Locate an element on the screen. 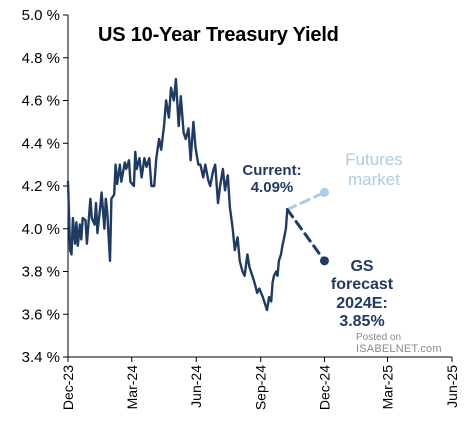  annotation-current-line-2: 4.09% is located at coordinates (272, 188).